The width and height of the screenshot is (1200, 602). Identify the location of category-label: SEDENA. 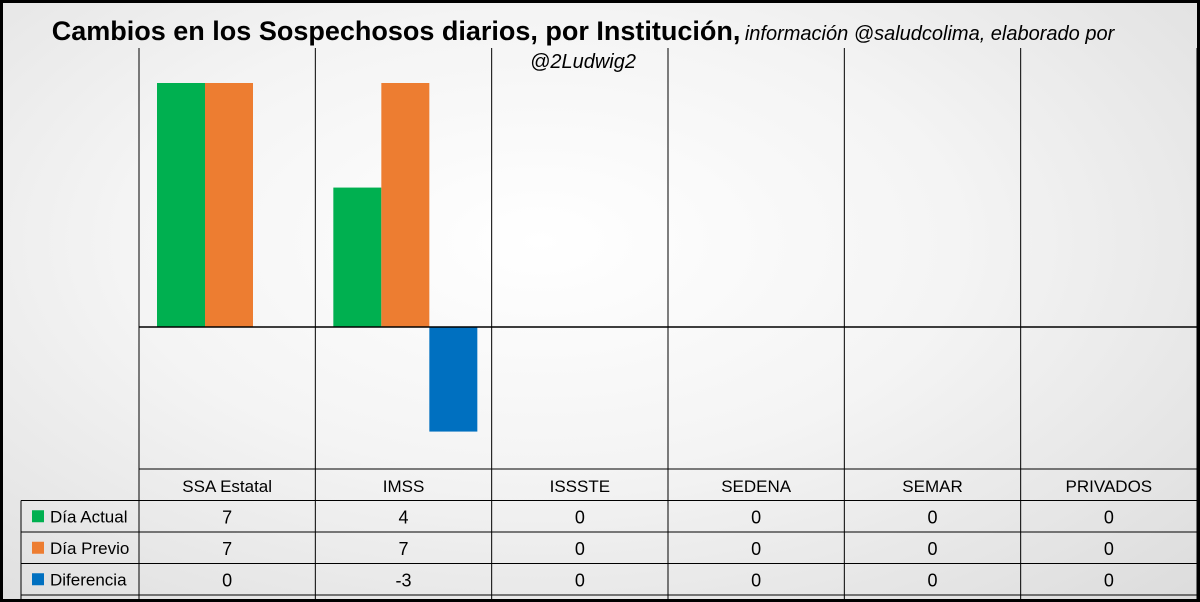
(756, 486).